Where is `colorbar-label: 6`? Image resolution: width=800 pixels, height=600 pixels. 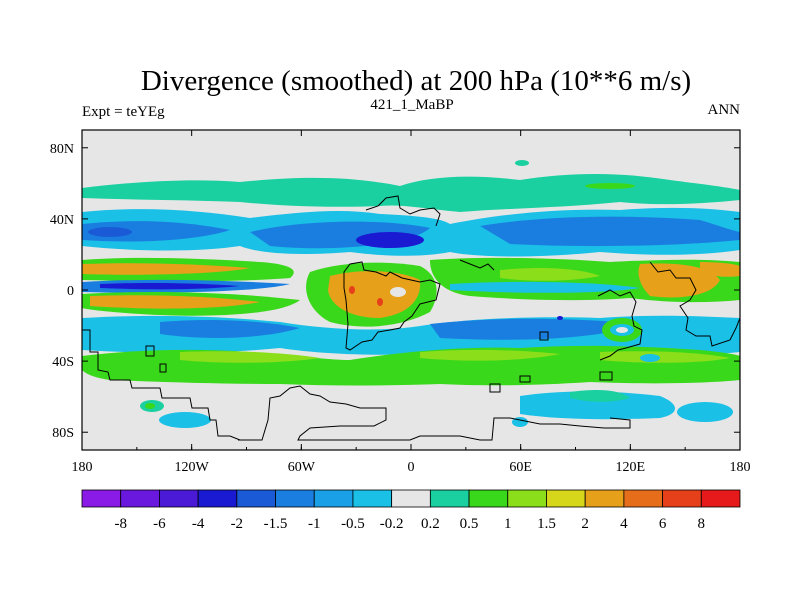 colorbar-label: 6 is located at coordinates (663, 524).